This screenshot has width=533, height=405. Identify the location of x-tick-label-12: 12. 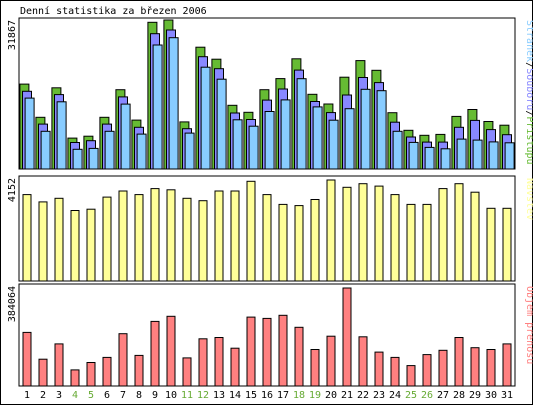
(203, 395).